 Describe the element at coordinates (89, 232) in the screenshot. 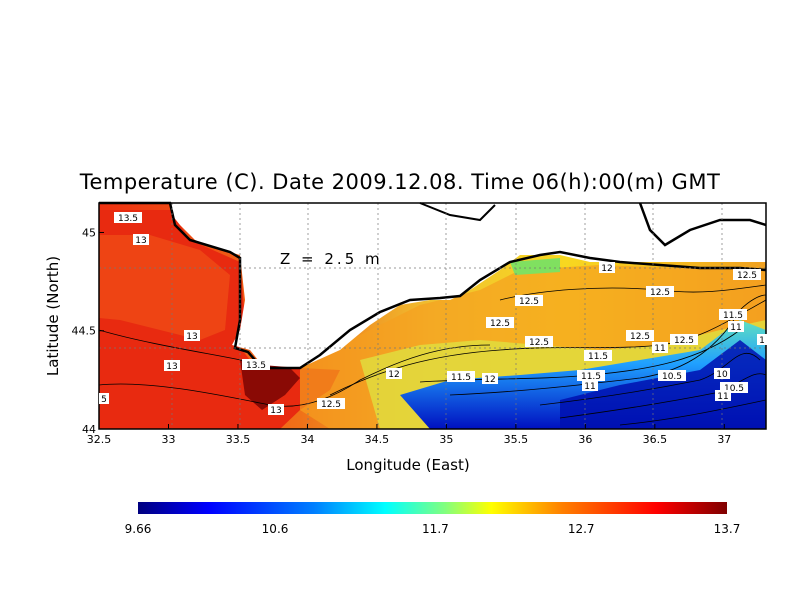

I see `y-tick-label: 45` at that location.